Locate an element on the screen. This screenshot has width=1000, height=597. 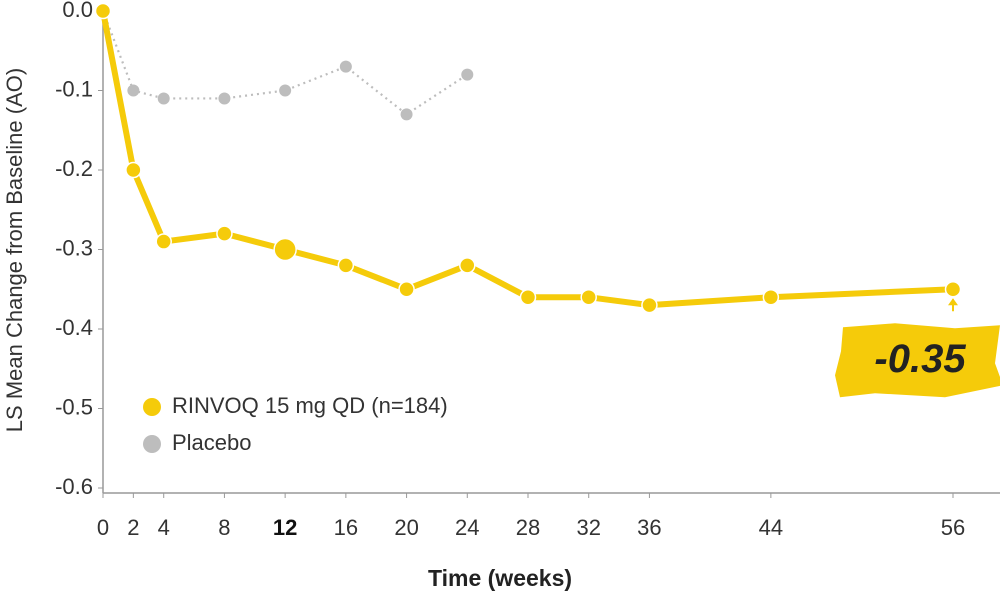
x-tick-label: 12 is located at coordinates (285, 527).